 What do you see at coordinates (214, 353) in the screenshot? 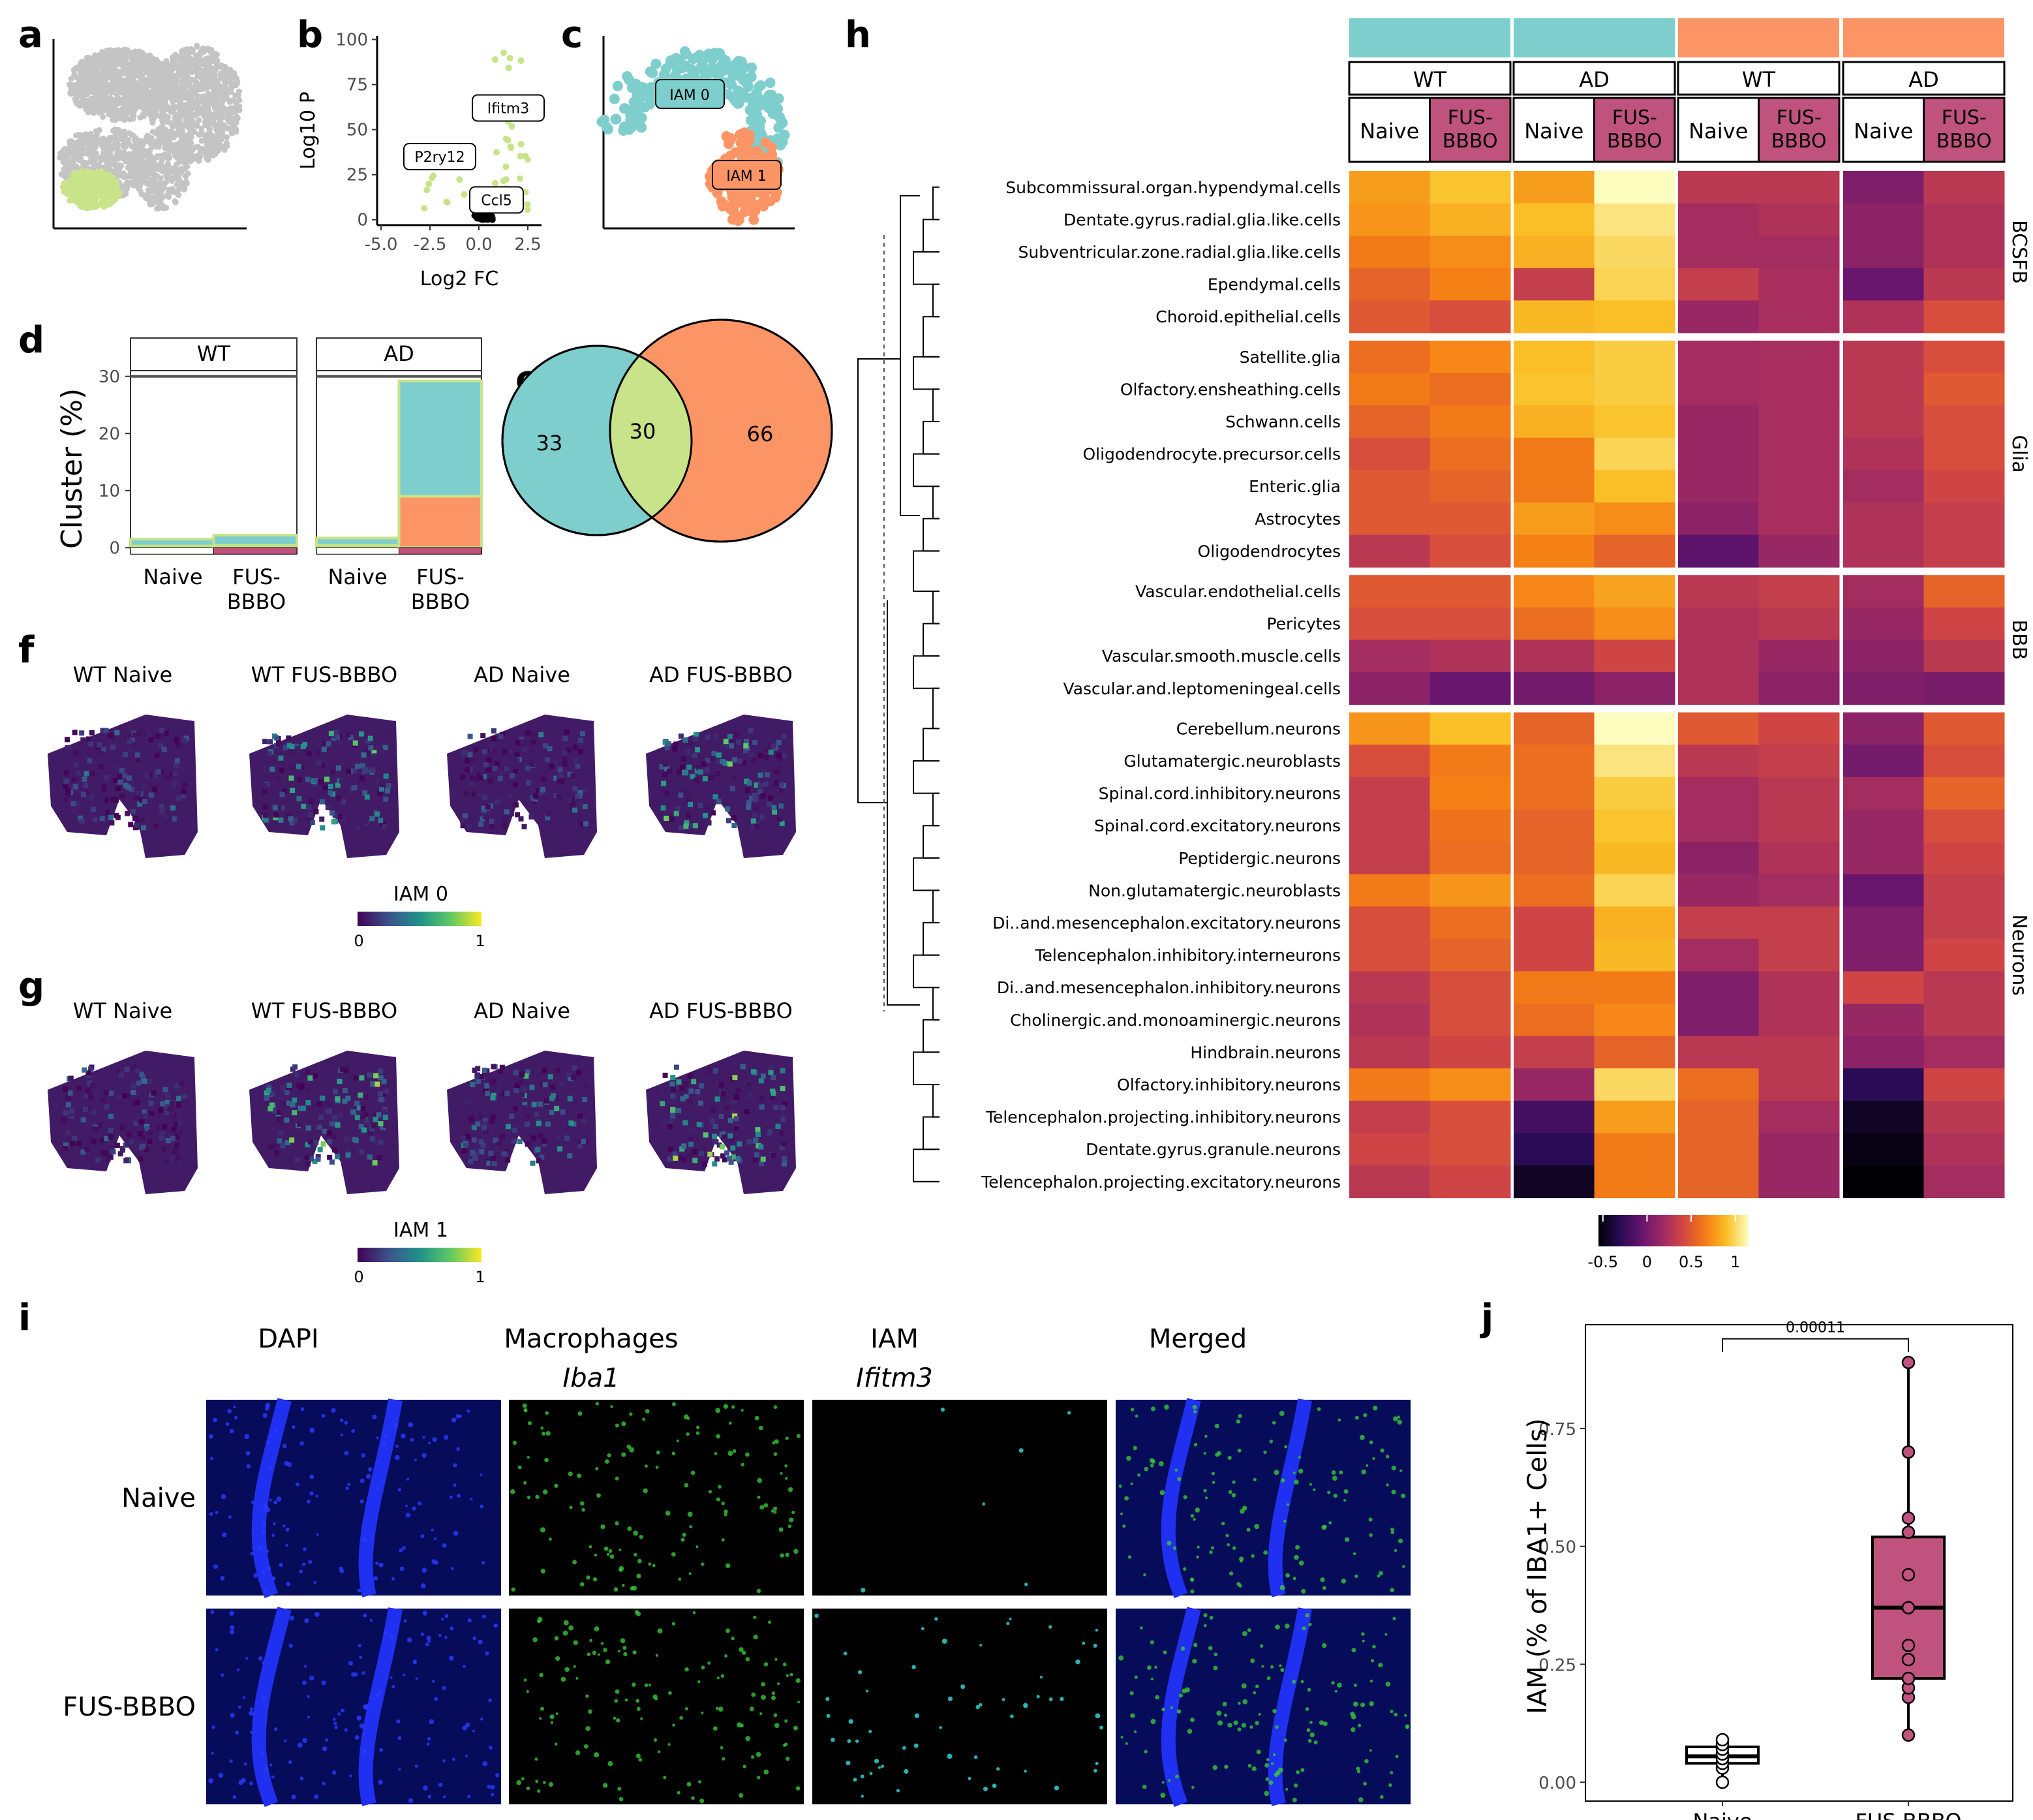
I see `facet-label: WT` at bounding box center [214, 353].